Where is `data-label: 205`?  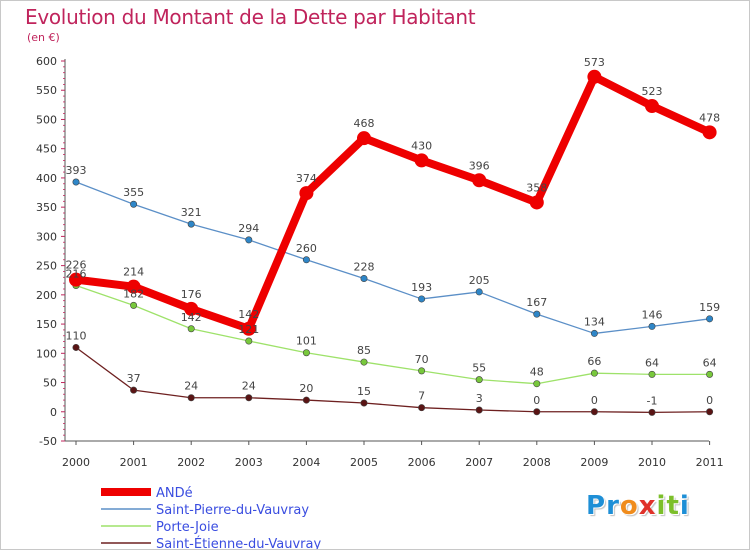 data-label: 205 is located at coordinates (479, 280).